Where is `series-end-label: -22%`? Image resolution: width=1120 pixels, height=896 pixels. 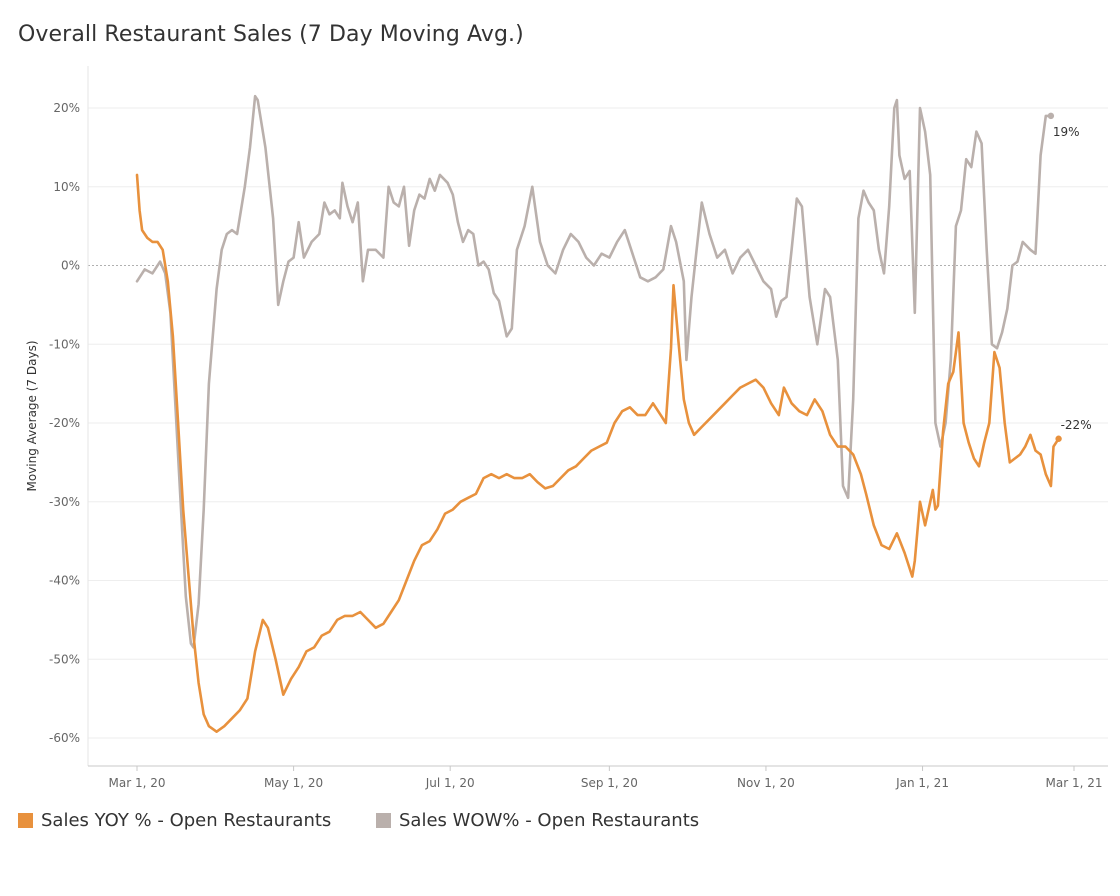 series-end-label: -22% is located at coordinates (1076, 425).